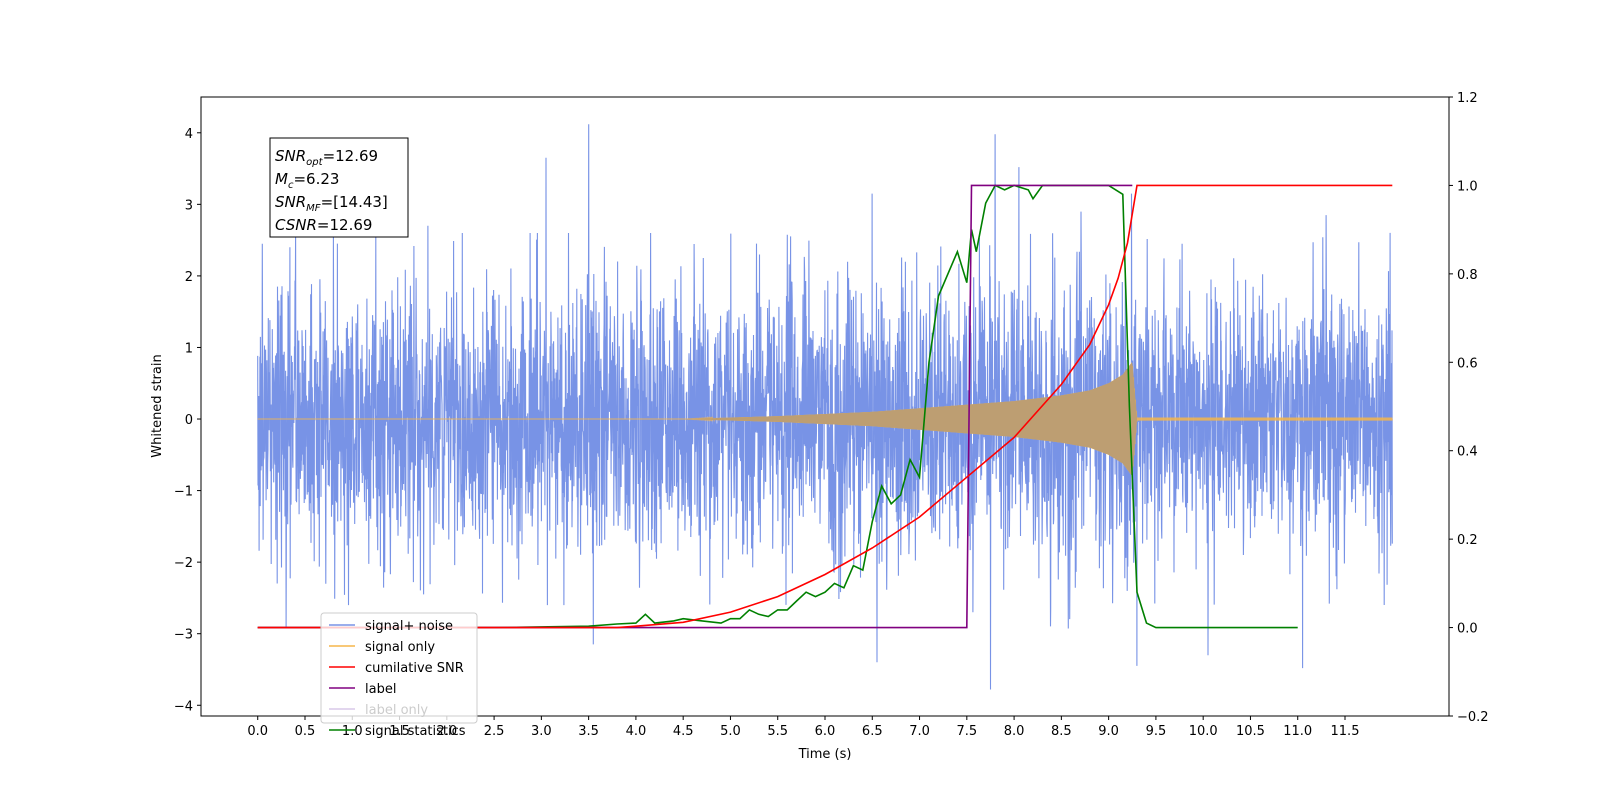 This screenshot has width=1600, height=800. I want to click on series-signal-only-fill, so click(910, 419).